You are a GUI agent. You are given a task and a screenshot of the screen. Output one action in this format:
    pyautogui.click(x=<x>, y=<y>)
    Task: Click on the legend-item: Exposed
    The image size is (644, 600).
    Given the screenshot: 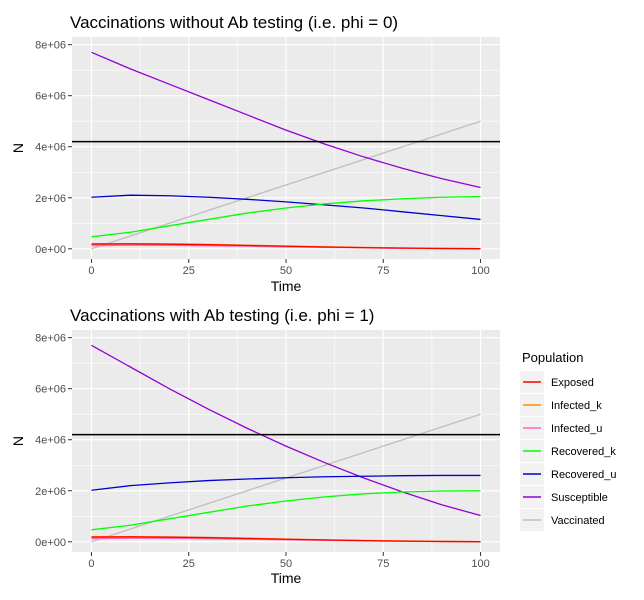 What is the action you would take?
    pyautogui.click(x=557, y=382)
    